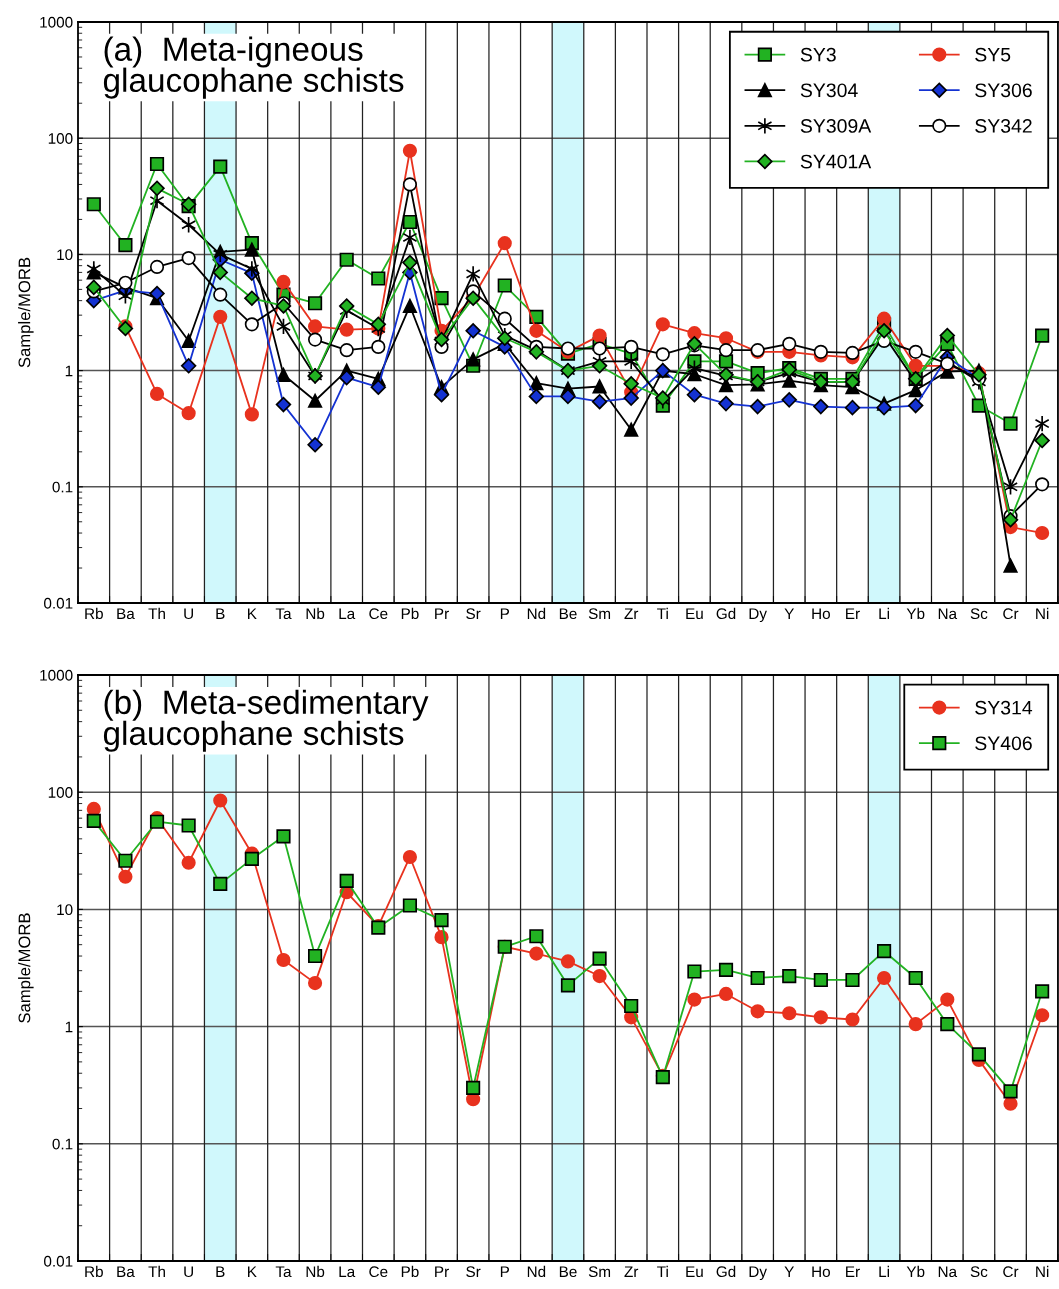 This screenshot has height=1289, width=1059. Describe the element at coordinates (818, 54) in the screenshot. I see `legend-label: SY3` at that location.